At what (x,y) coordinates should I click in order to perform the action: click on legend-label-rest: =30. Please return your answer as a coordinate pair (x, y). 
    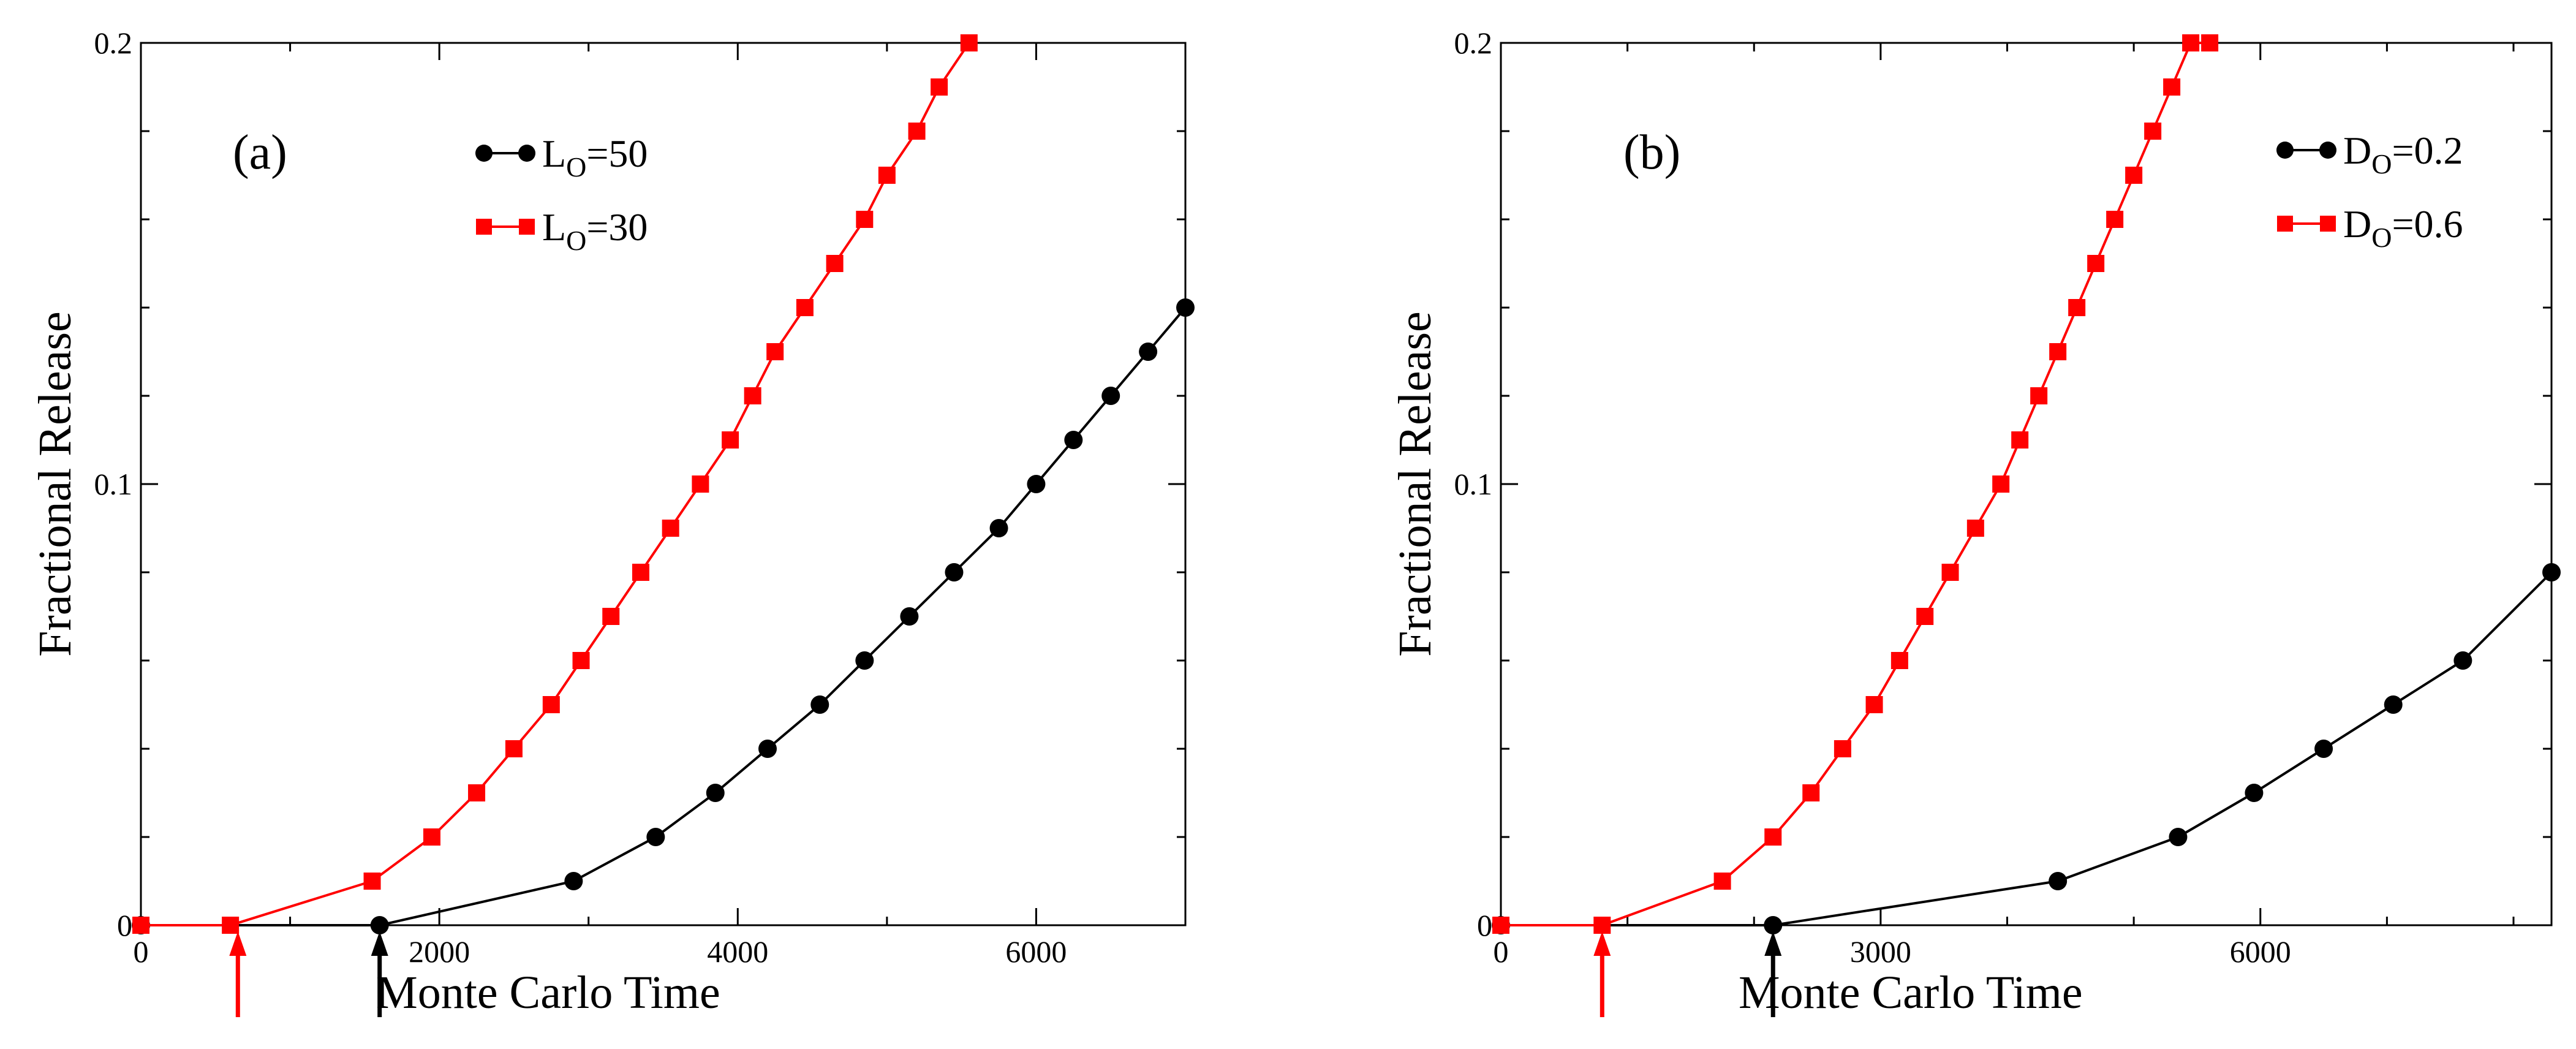
    Looking at the image, I should click on (617, 227).